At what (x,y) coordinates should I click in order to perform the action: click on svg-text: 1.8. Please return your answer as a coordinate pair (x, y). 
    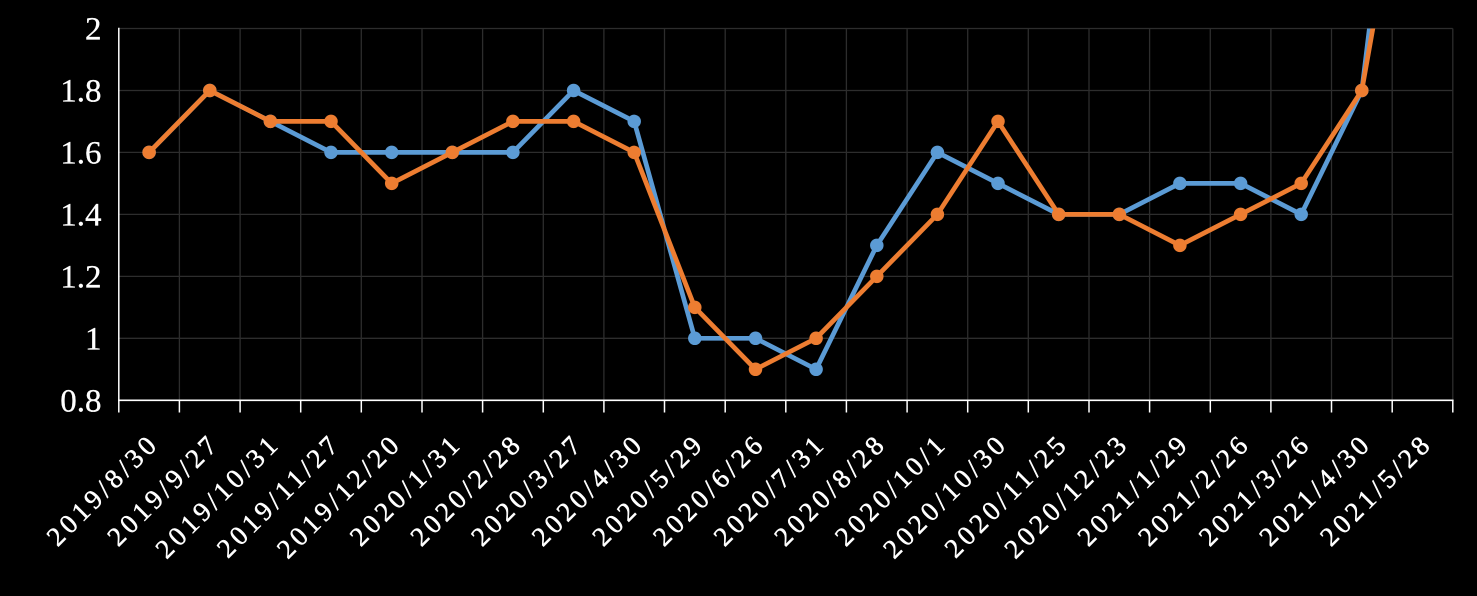
    Looking at the image, I should click on (80, 92).